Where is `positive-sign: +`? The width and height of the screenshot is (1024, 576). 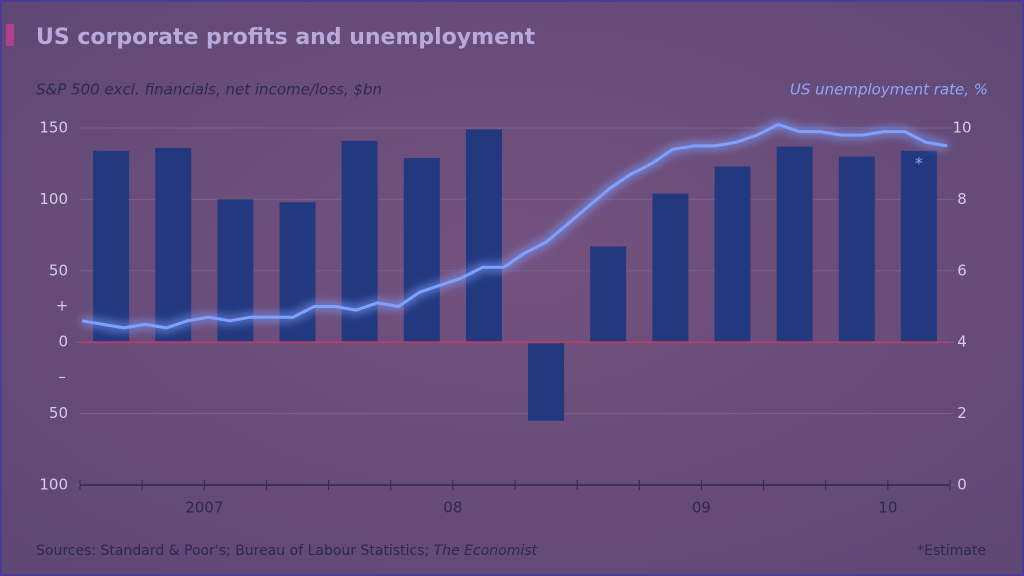
positive-sign: + is located at coordinates (62, 306).